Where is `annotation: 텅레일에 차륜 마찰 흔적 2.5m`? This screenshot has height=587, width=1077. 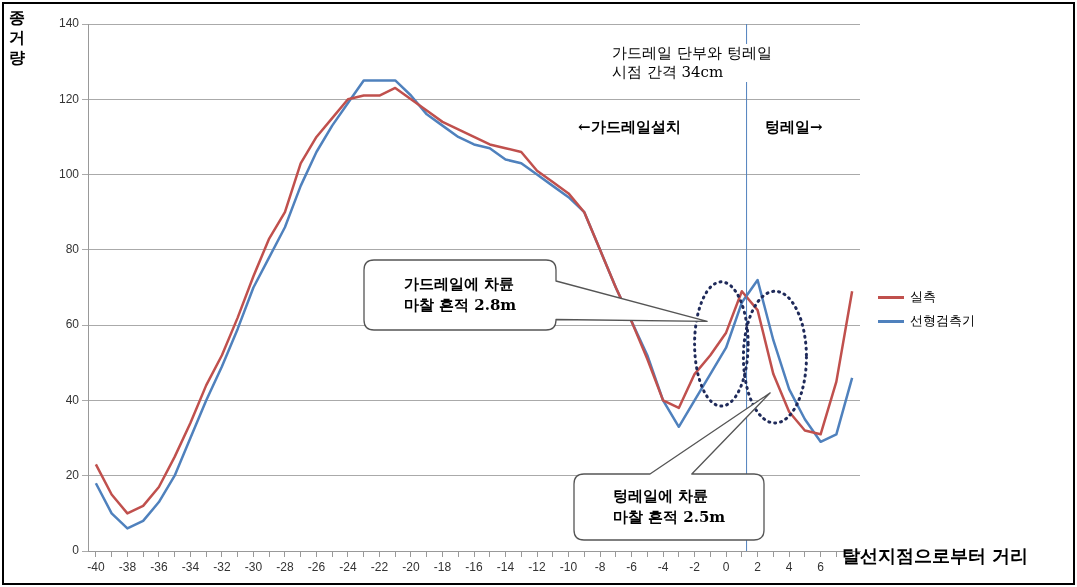 annotation: 텅레일에 차륜 마찰 흔적 2.5m is located at coordinates (669, 507).